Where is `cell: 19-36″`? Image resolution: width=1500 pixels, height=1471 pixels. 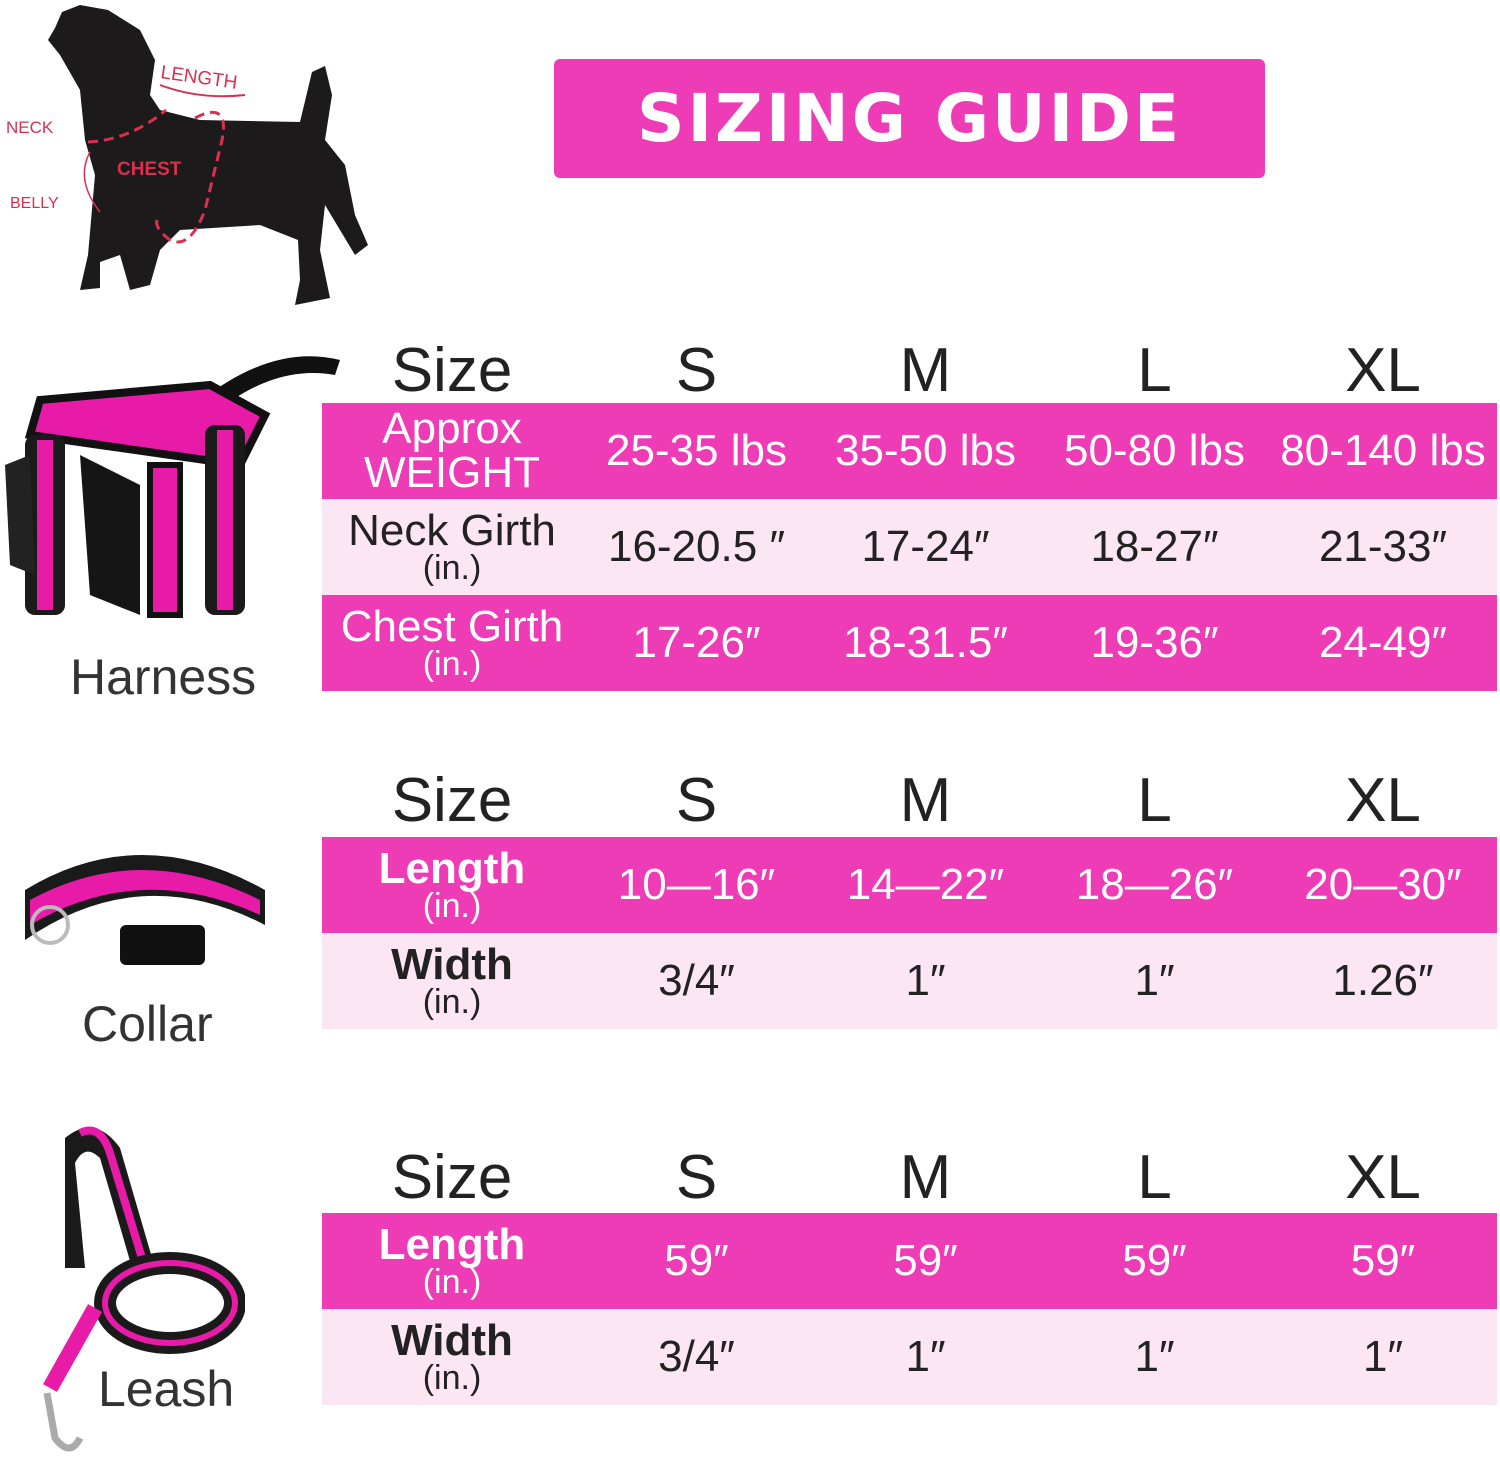
cell: 19-36″ is located at coordinates (1154, 642).